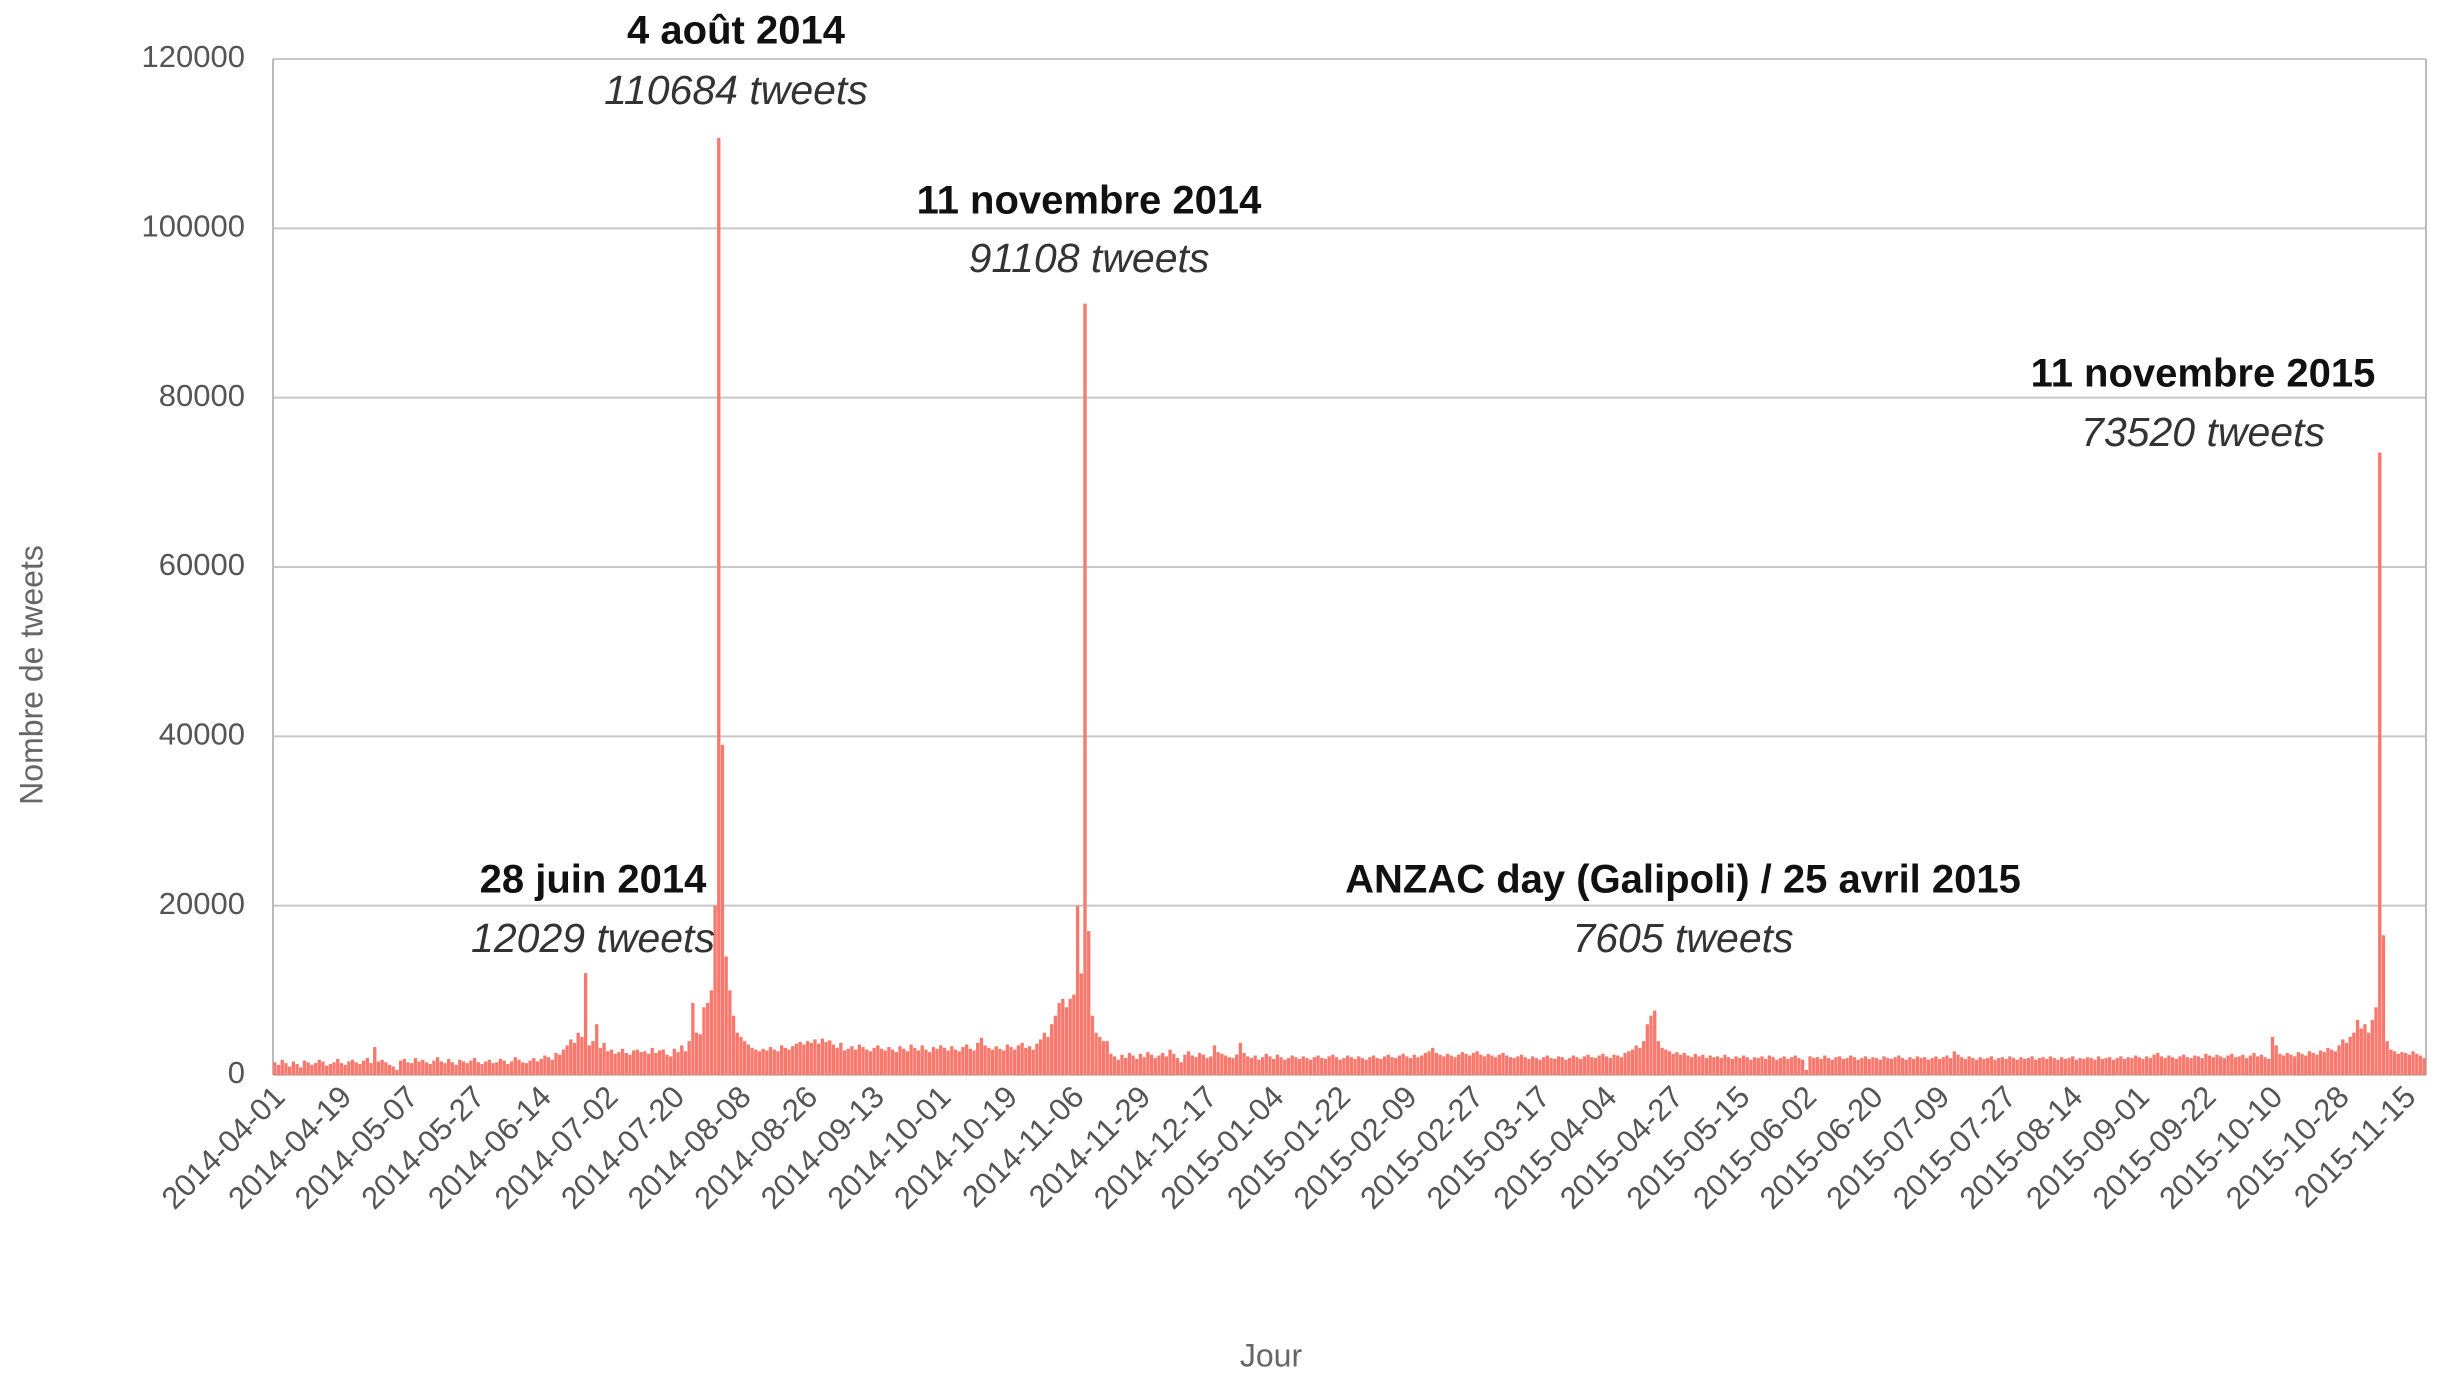 The height and width of the screenshot is (1376, 2446). What do you see at coordinates (1682, 938) in the screenshot?
I see `annotation-text: 7605 tweets` at bounding box center [1682, 938].